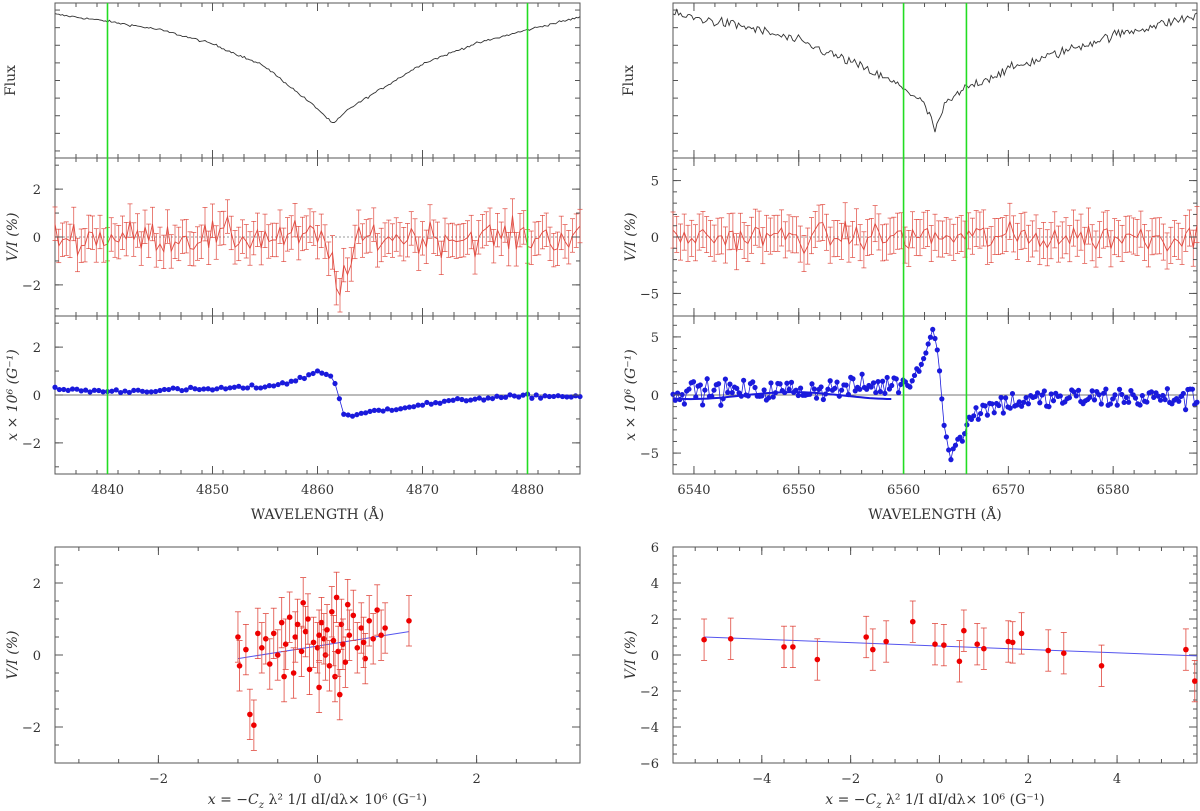  Describe the element at coordinates (13, 236) in the screenshot. I see `hbeta-v-ylabel: V/I (%)` at that location.